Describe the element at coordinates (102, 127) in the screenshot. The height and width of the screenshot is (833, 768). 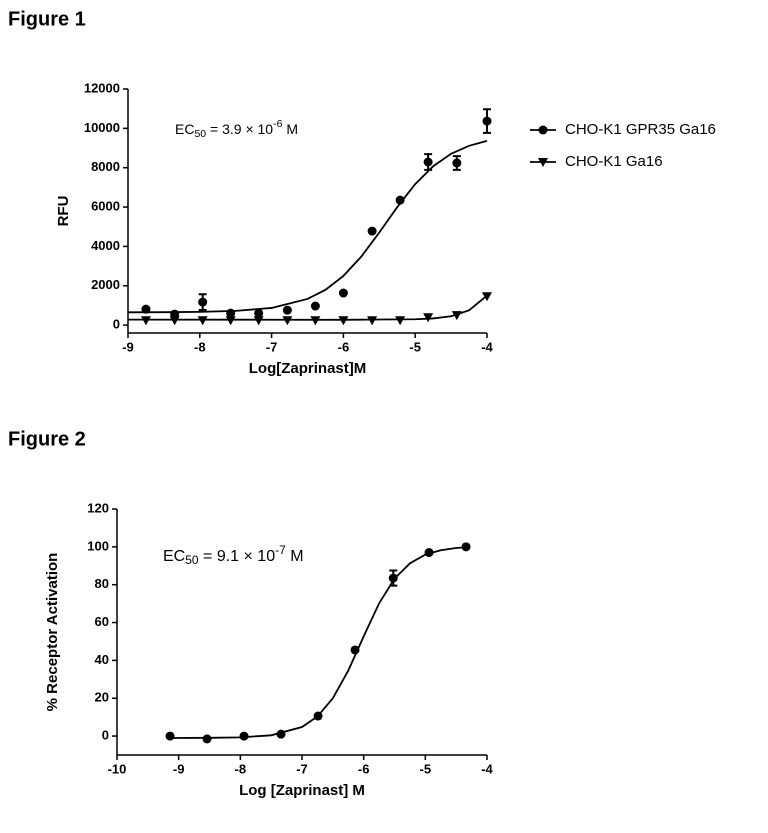
I see `y-tick-label: 10000` at that location.